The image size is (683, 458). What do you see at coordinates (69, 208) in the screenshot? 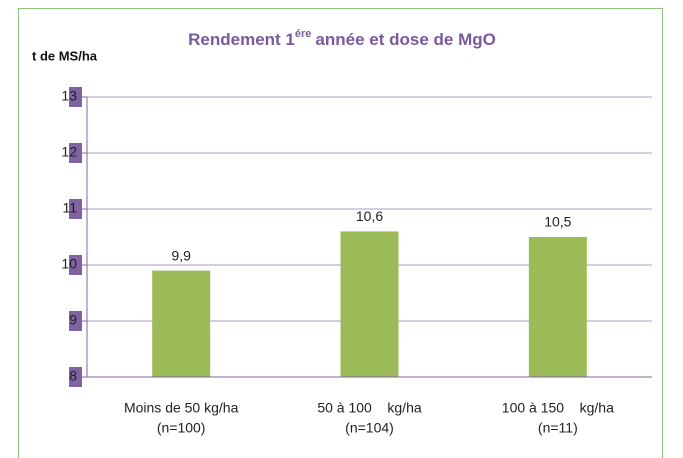
I see `y-tick-label: 11` at bounding box center [69, 208].